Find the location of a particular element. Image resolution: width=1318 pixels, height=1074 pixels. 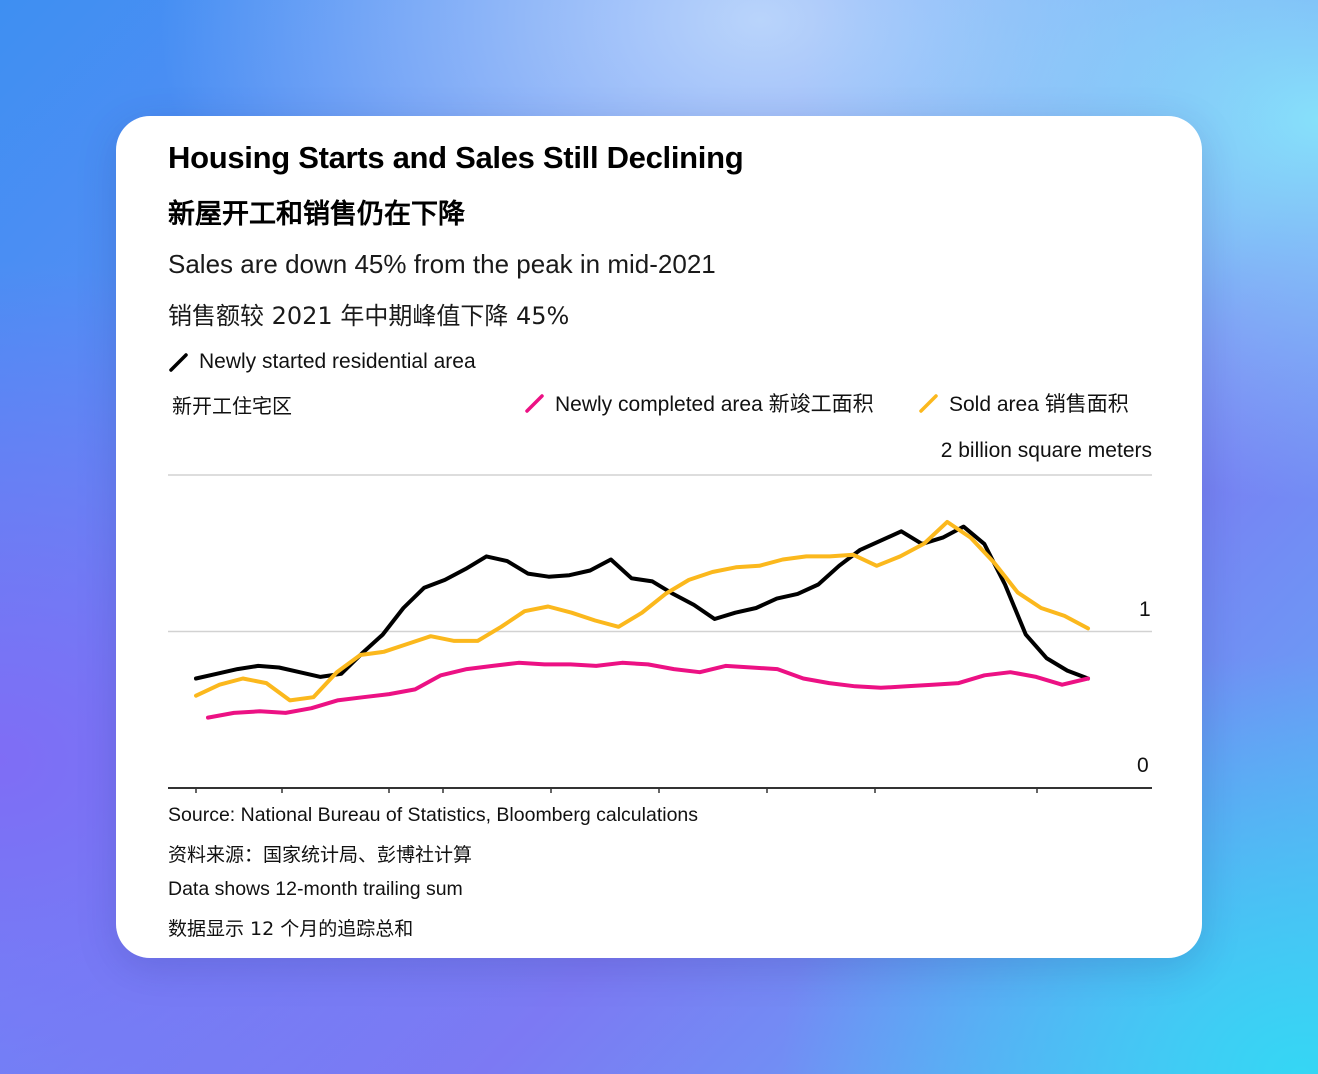

series-line-completed is located at coordinates (648, 690).